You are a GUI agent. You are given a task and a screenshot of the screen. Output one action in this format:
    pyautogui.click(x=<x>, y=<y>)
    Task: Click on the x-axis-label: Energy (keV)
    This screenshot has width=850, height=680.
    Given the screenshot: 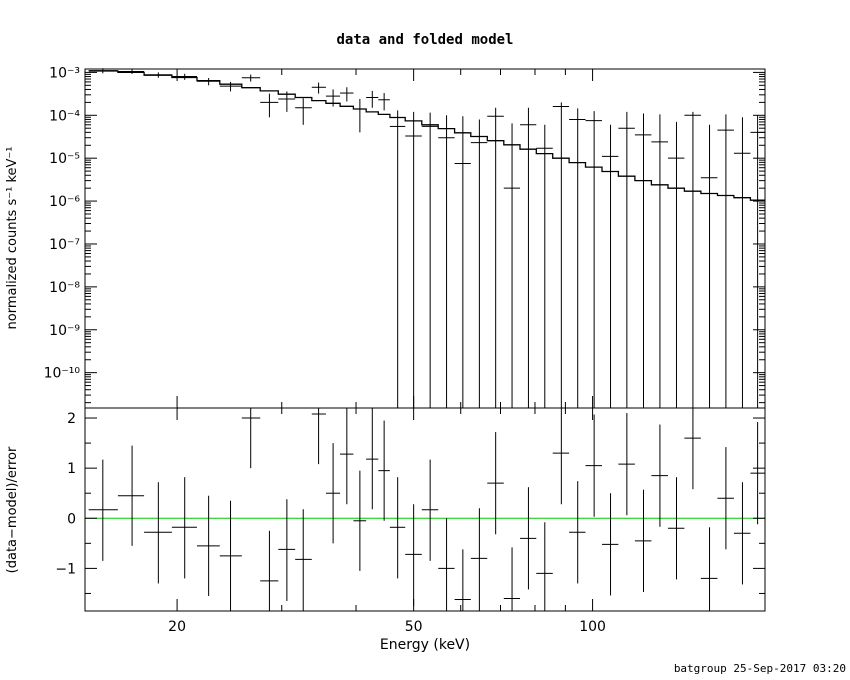 What is the action you would take?
    pyautogui.click(x=425, y=645)
    